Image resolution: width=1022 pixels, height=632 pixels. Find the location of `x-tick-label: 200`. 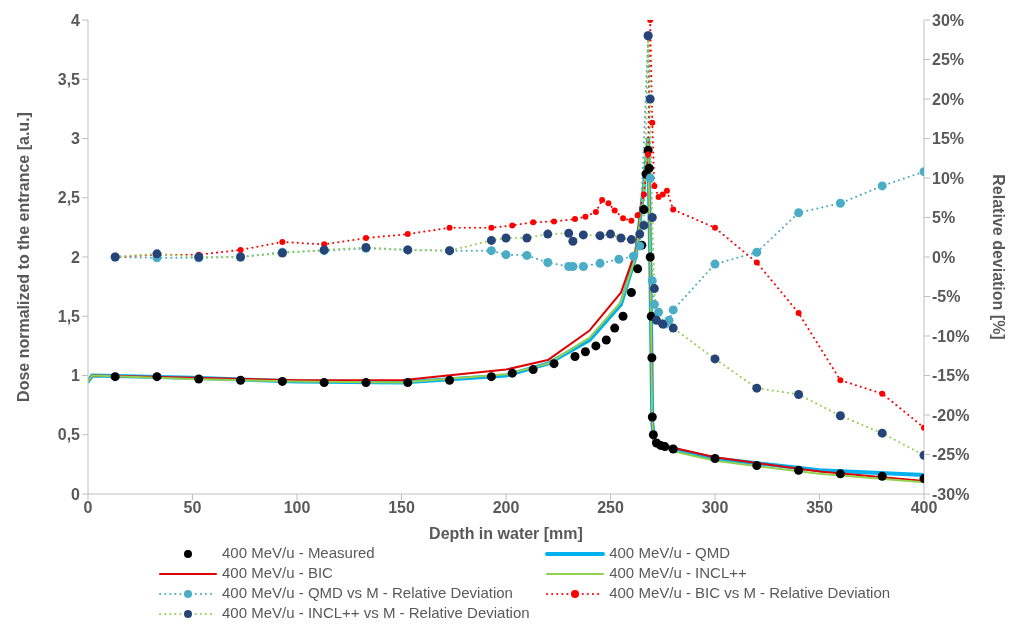

x-tick-label: 200 is located at coordinates (506, 508).